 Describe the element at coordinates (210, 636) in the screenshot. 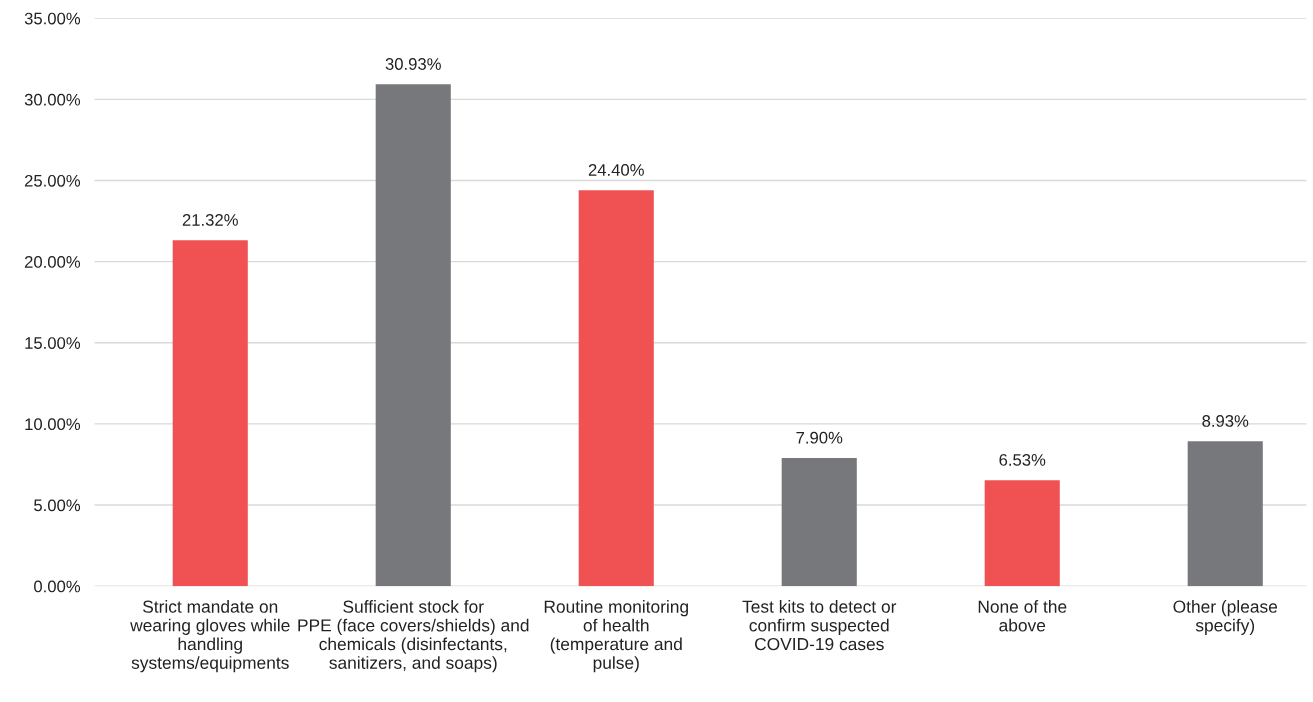

I see `x-tick-label: Strict mandate on wearing gloves while handling systems/equipments` at that location.